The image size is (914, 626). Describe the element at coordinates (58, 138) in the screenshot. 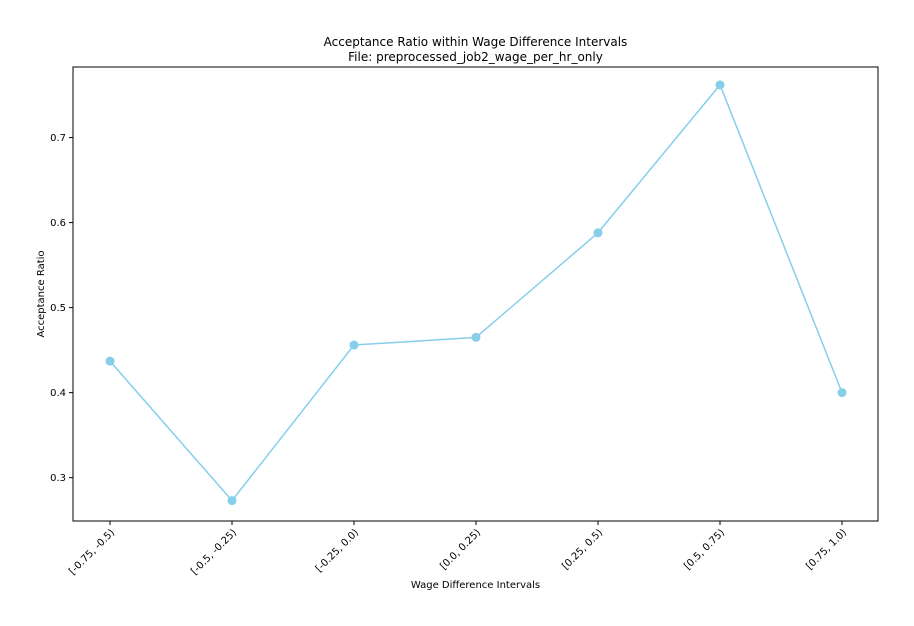

I see `y-tick-label: 0.7` at that location.